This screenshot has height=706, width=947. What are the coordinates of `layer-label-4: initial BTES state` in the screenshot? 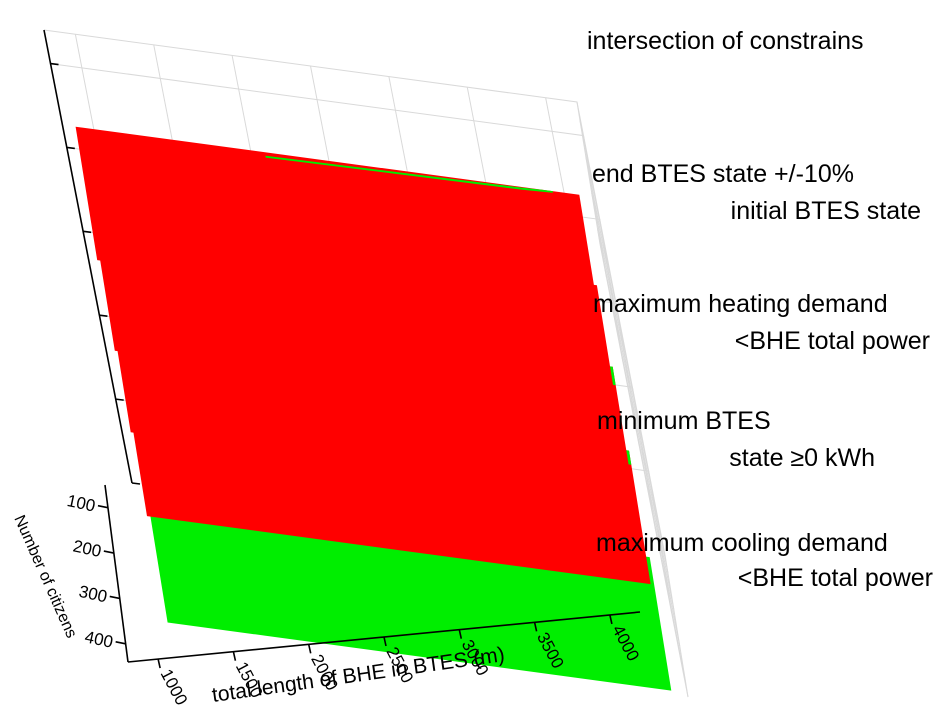 It's located at (826, 211).